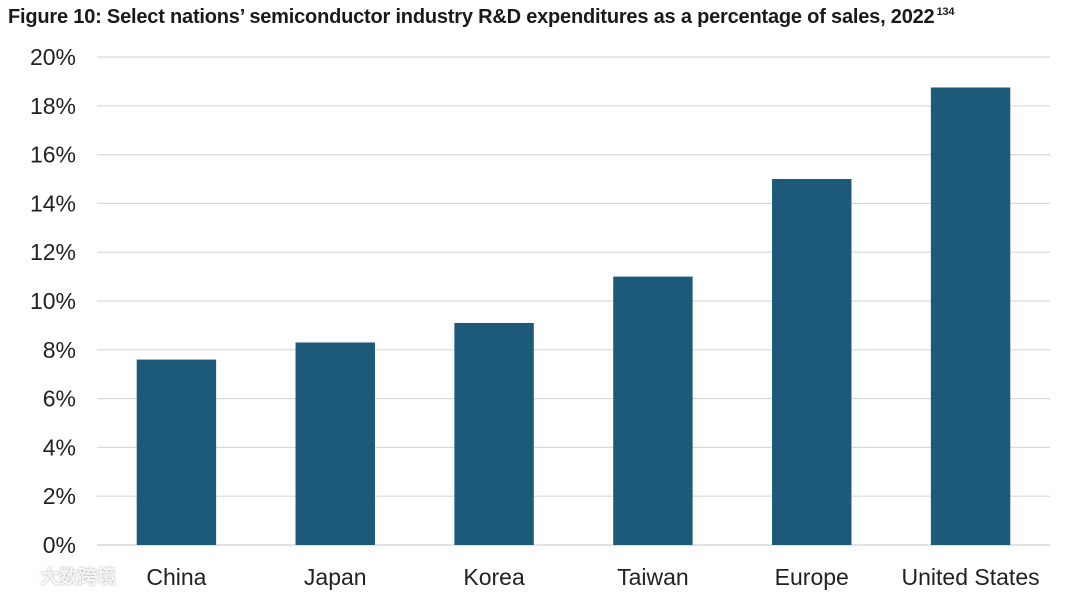 This screenshot has height=595, width=1080. Describe the element at coordinates (176, 452) in the screenshot. I see `bar-china` at that location.